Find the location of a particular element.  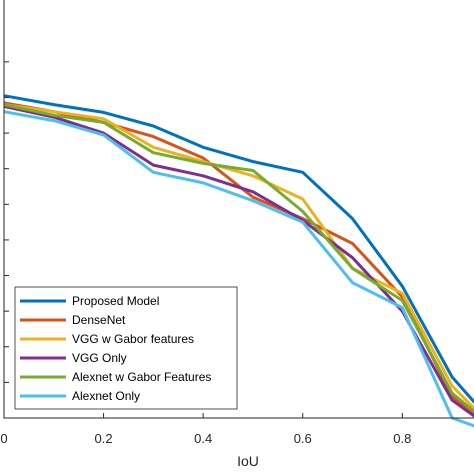

legend-box is located at coordinates (126, 348).